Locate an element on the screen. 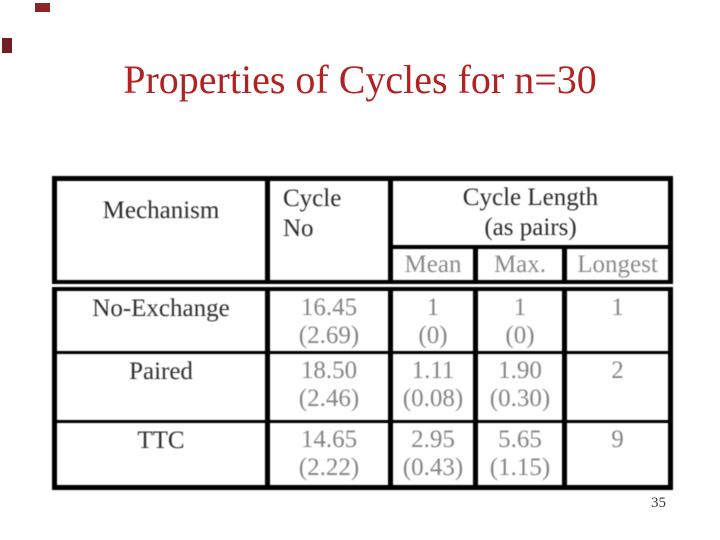 The width and height of the screenshot is (720, 540). row-label: TTC is located at coordinates (161, 454).